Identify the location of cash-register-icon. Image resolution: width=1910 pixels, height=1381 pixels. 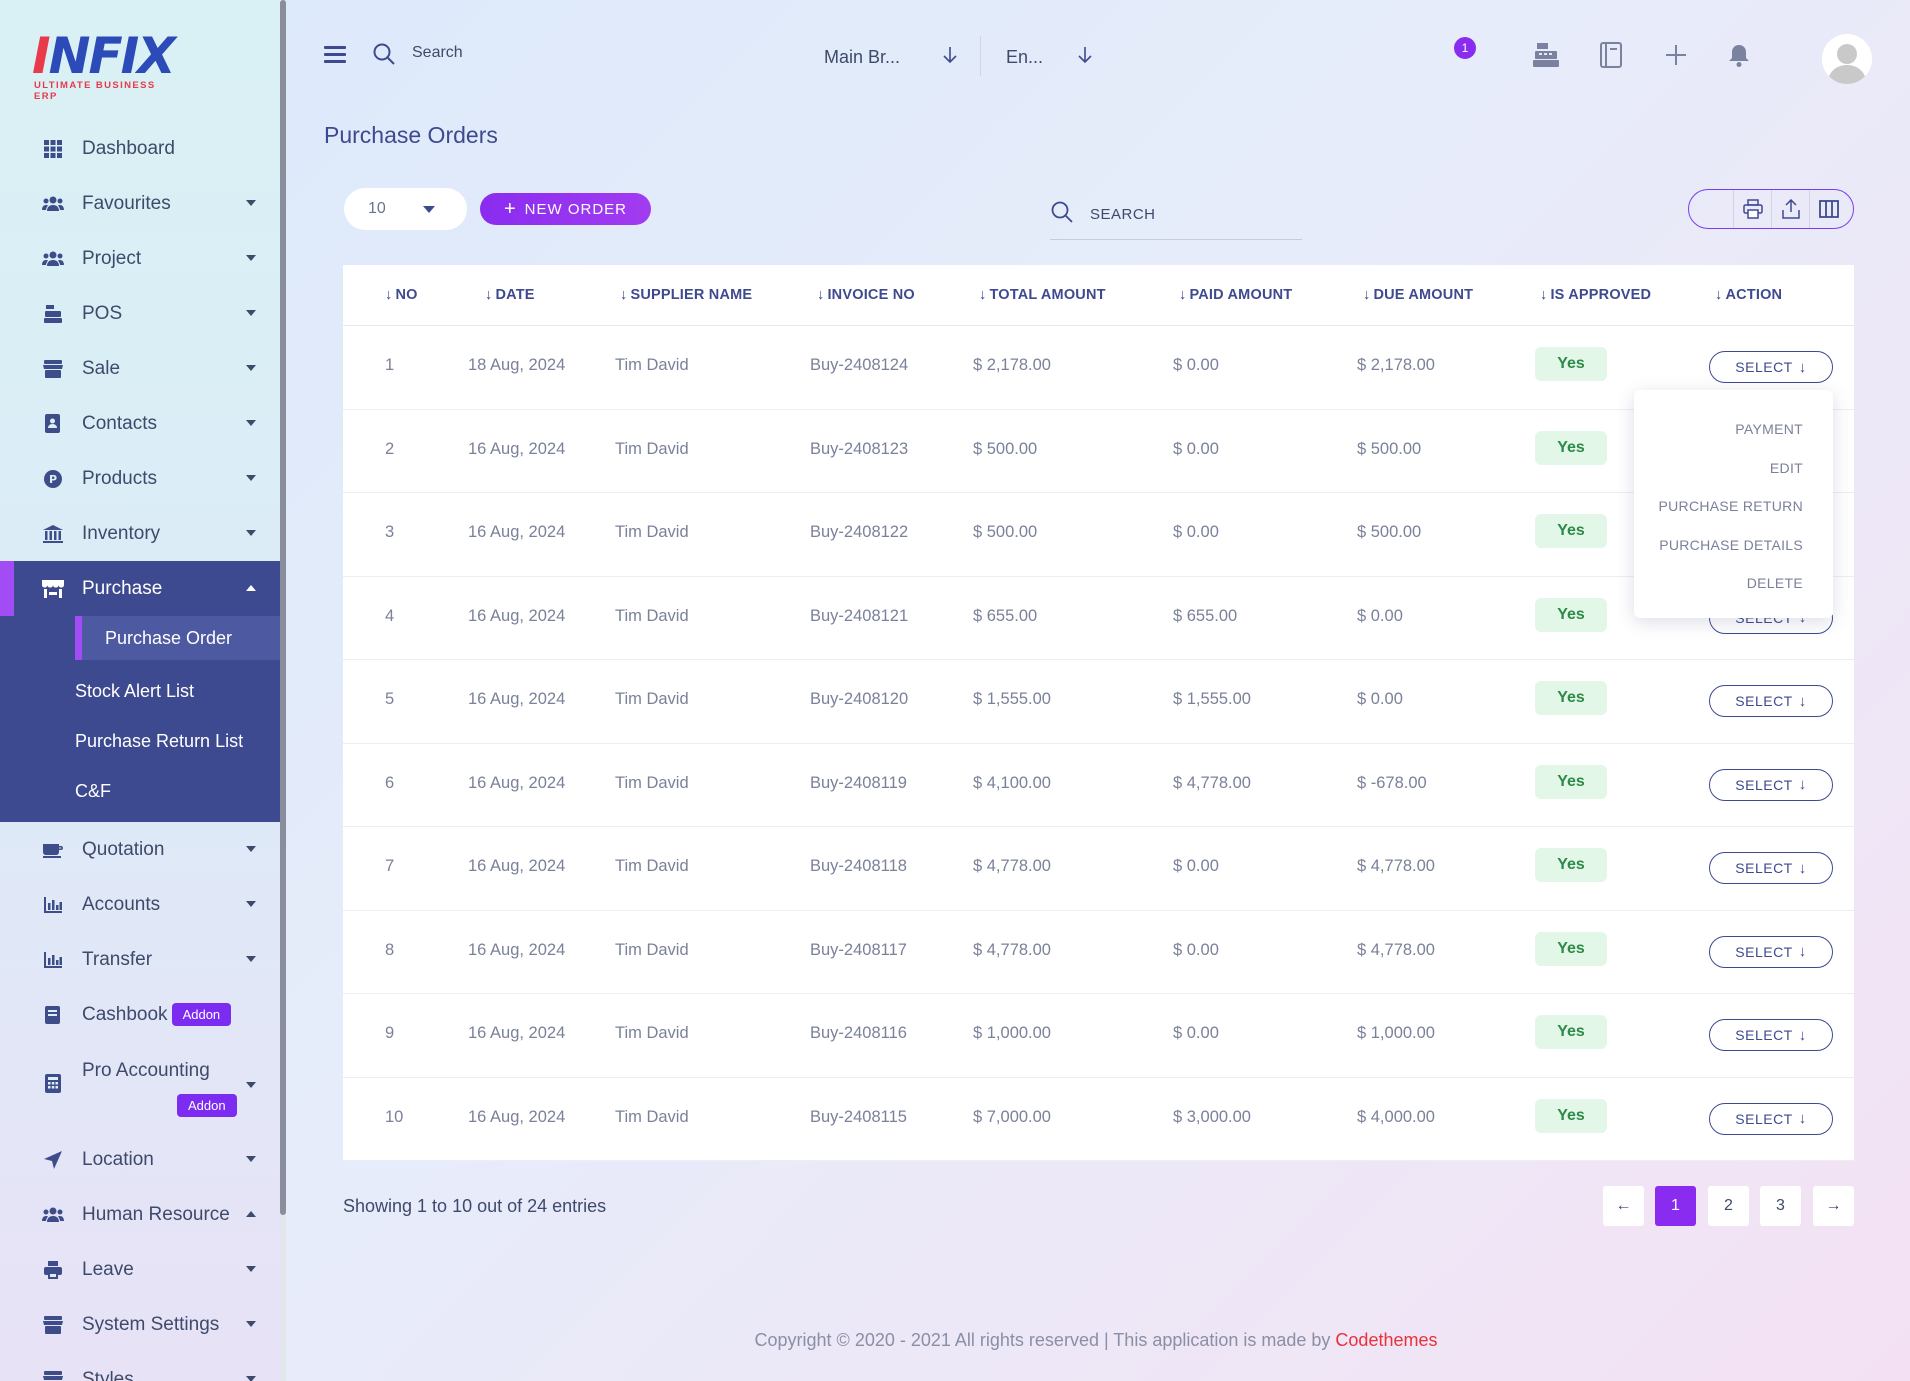
(1546, 55).